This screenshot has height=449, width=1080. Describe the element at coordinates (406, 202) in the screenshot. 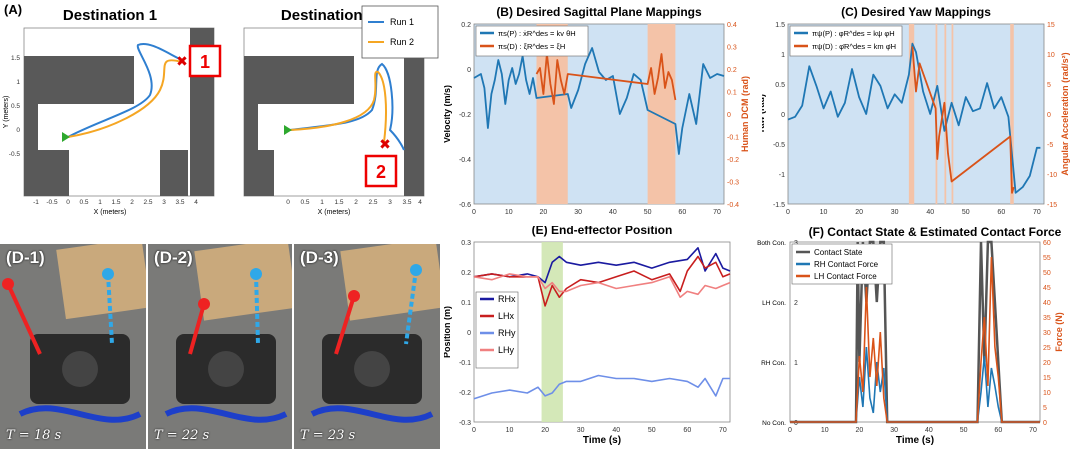

I see `svg-text: 3.5` at that location.